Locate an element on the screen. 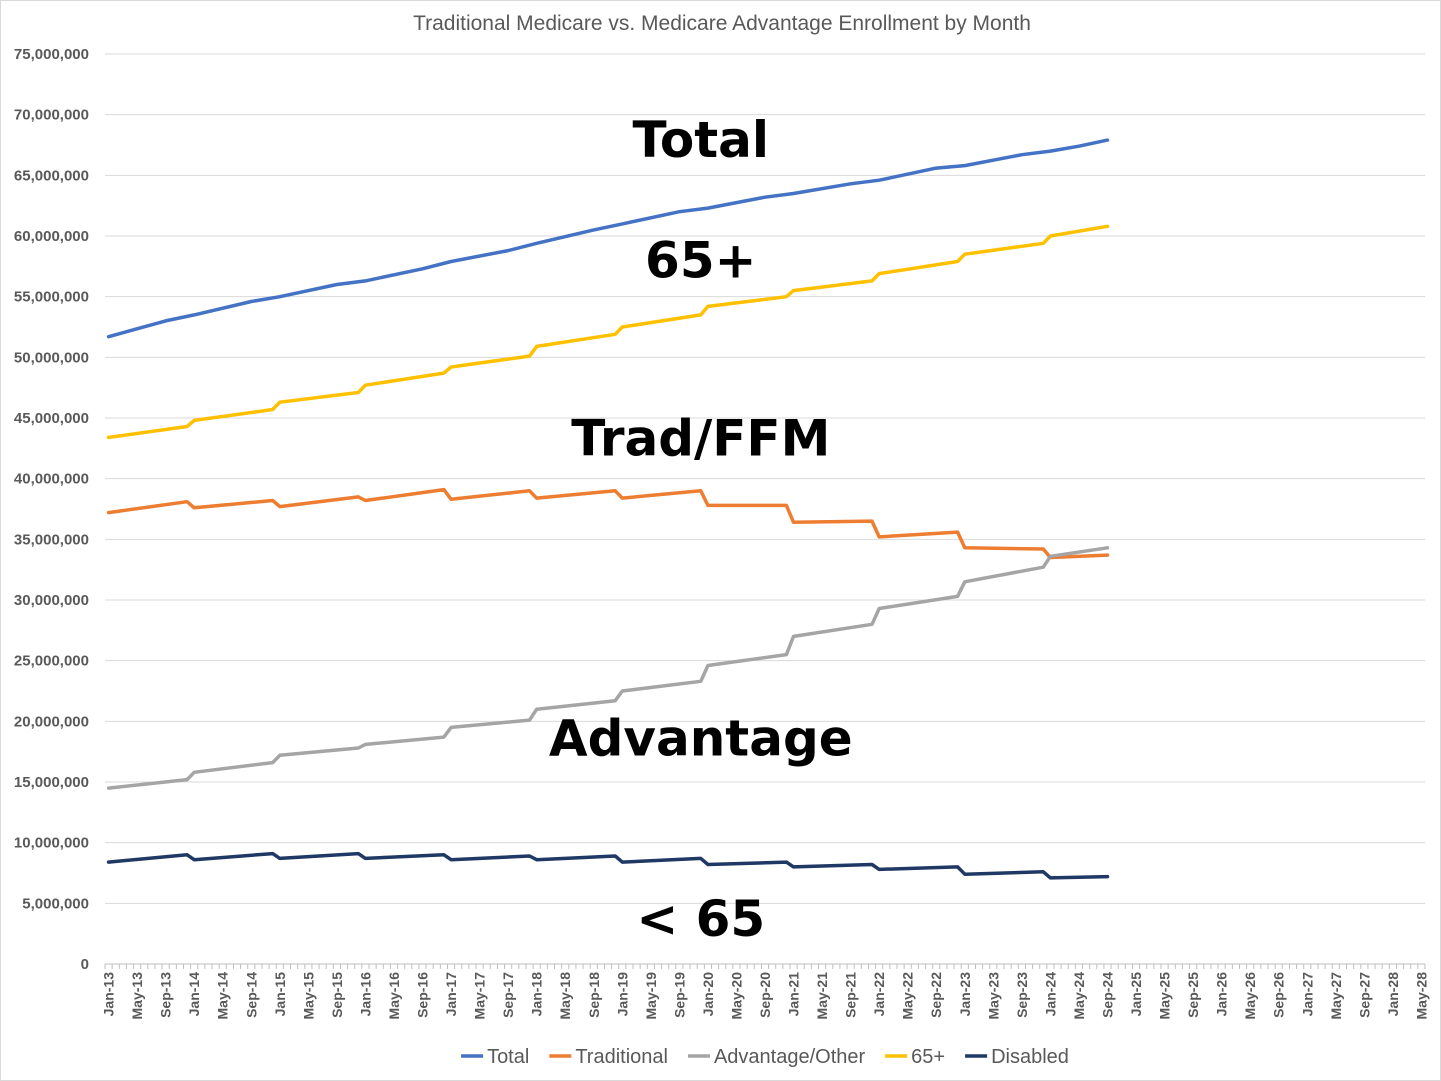  x-tick-label: Sep-20 is located at coordinates (765, 995).